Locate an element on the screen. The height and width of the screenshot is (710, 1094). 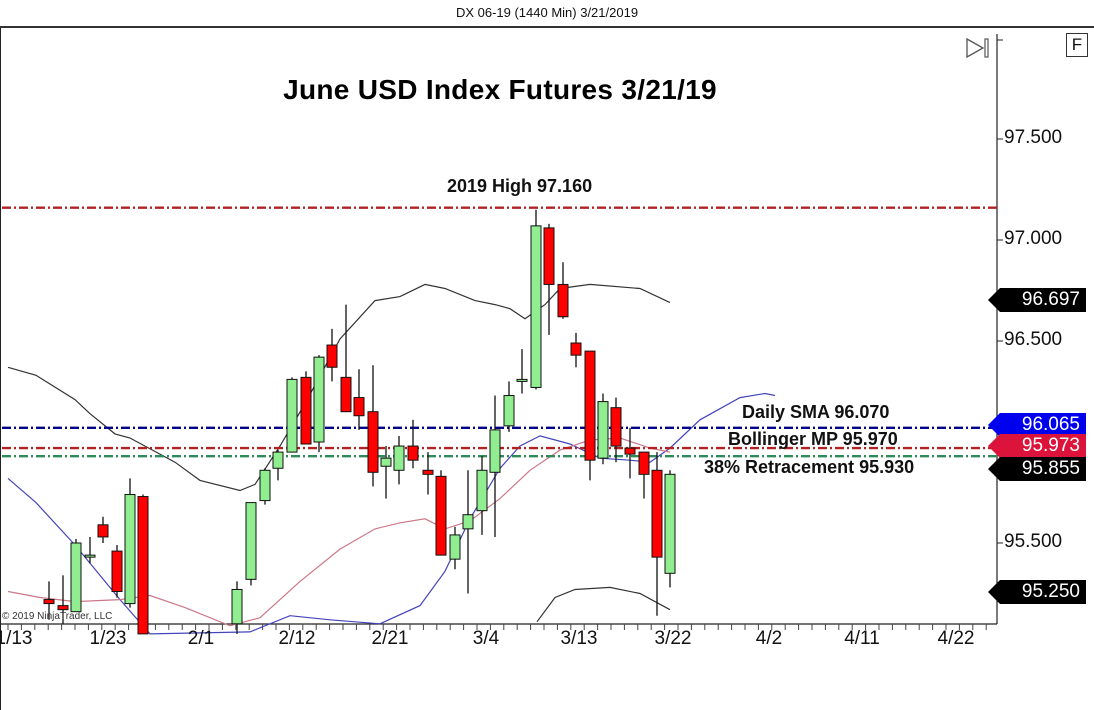
x-tick-label: 1/13 is located at coordinates (16, 638).